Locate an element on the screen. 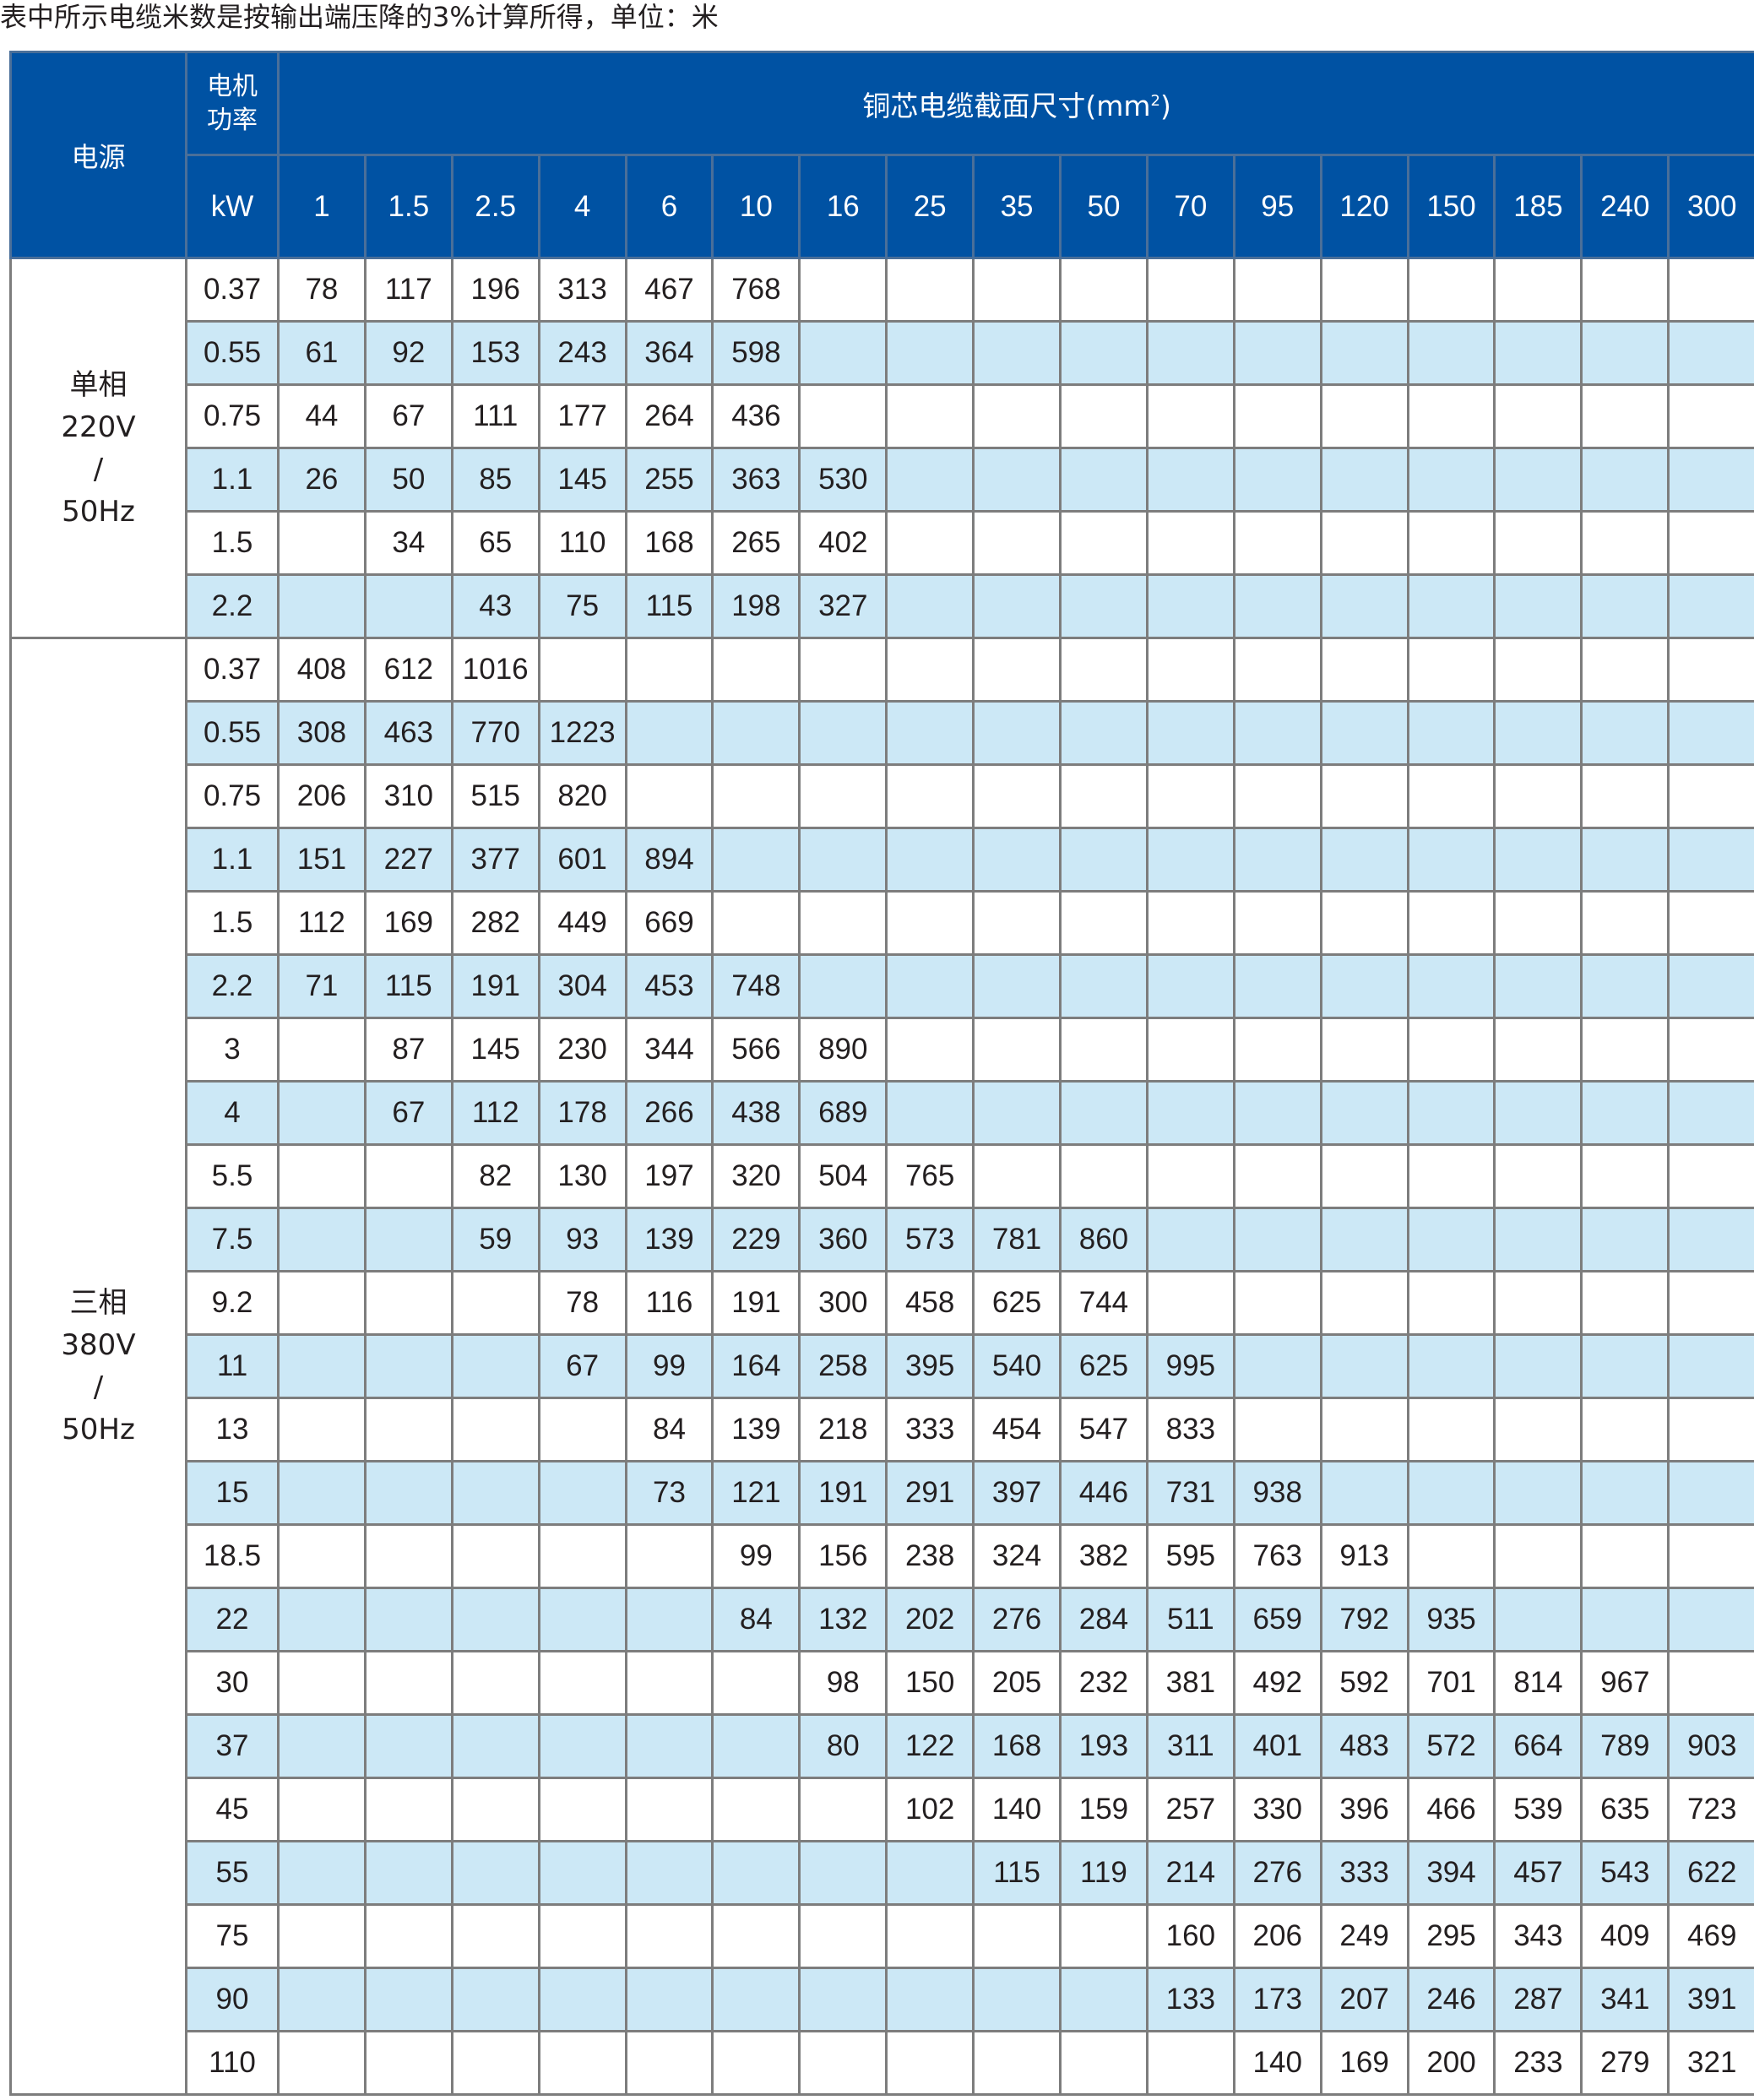 The height and width of the screenshot is (2100, 1754). cable-length-cell: 381 is located at coordinates (1190, 1683).